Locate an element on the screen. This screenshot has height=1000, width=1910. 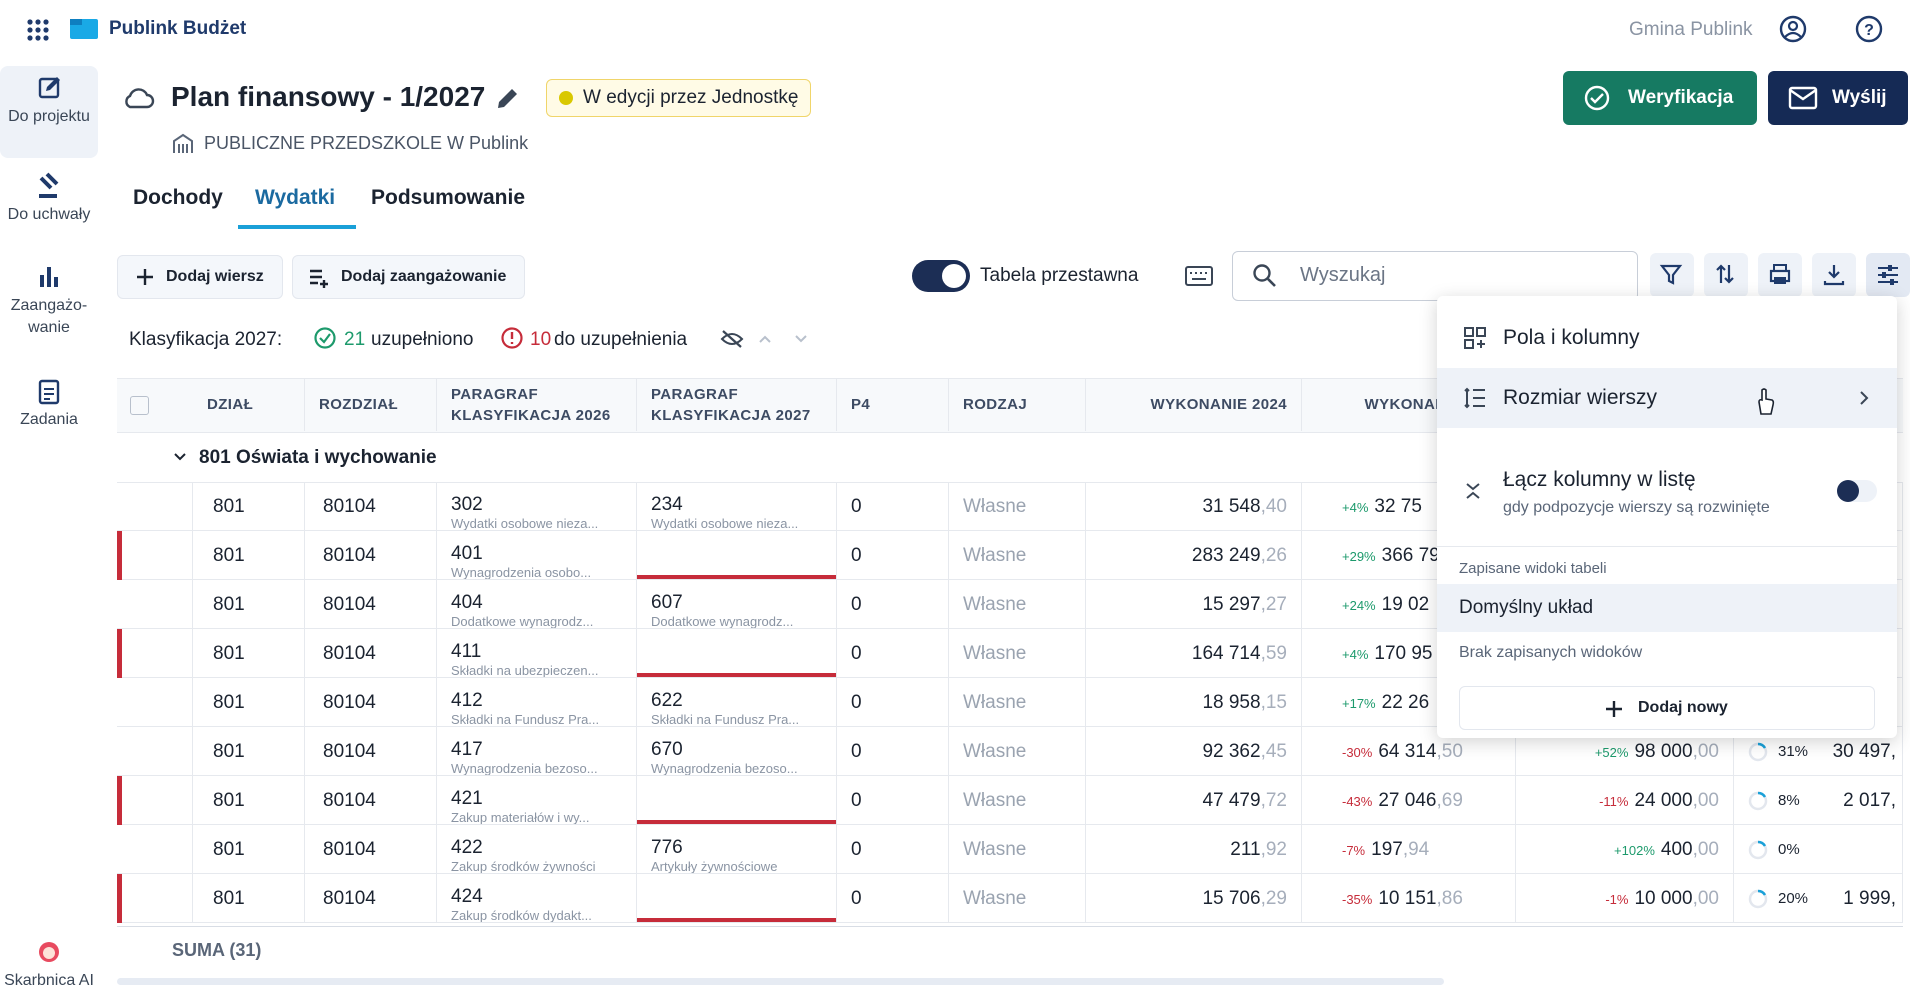
menu-item-highlight: Domyślny układ is located at coordinates (1667, 608).